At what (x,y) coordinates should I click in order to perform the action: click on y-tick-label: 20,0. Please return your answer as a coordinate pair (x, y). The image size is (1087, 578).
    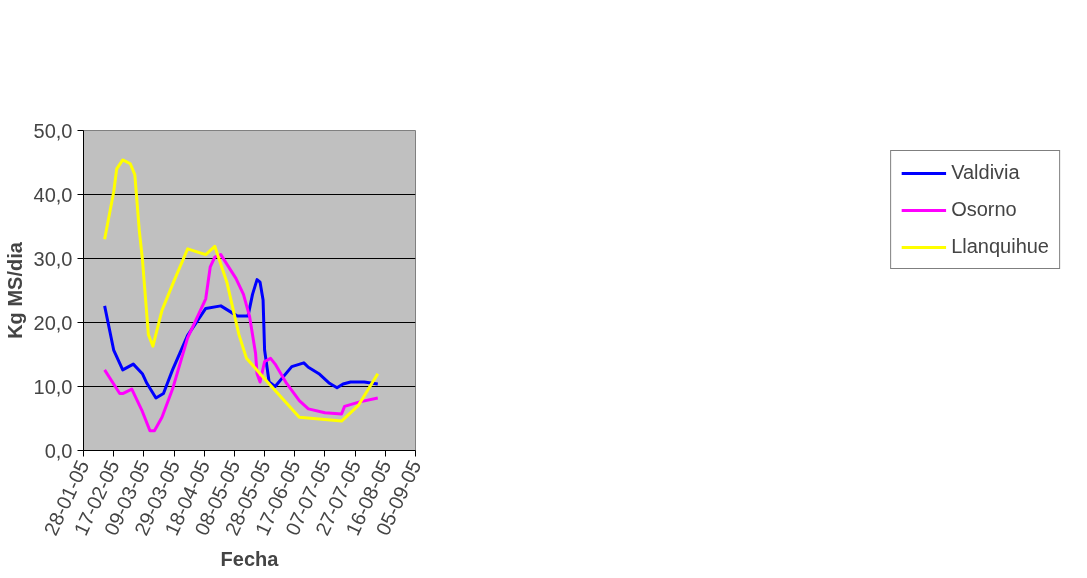
    Looking at the image, I should click on (53, 322).